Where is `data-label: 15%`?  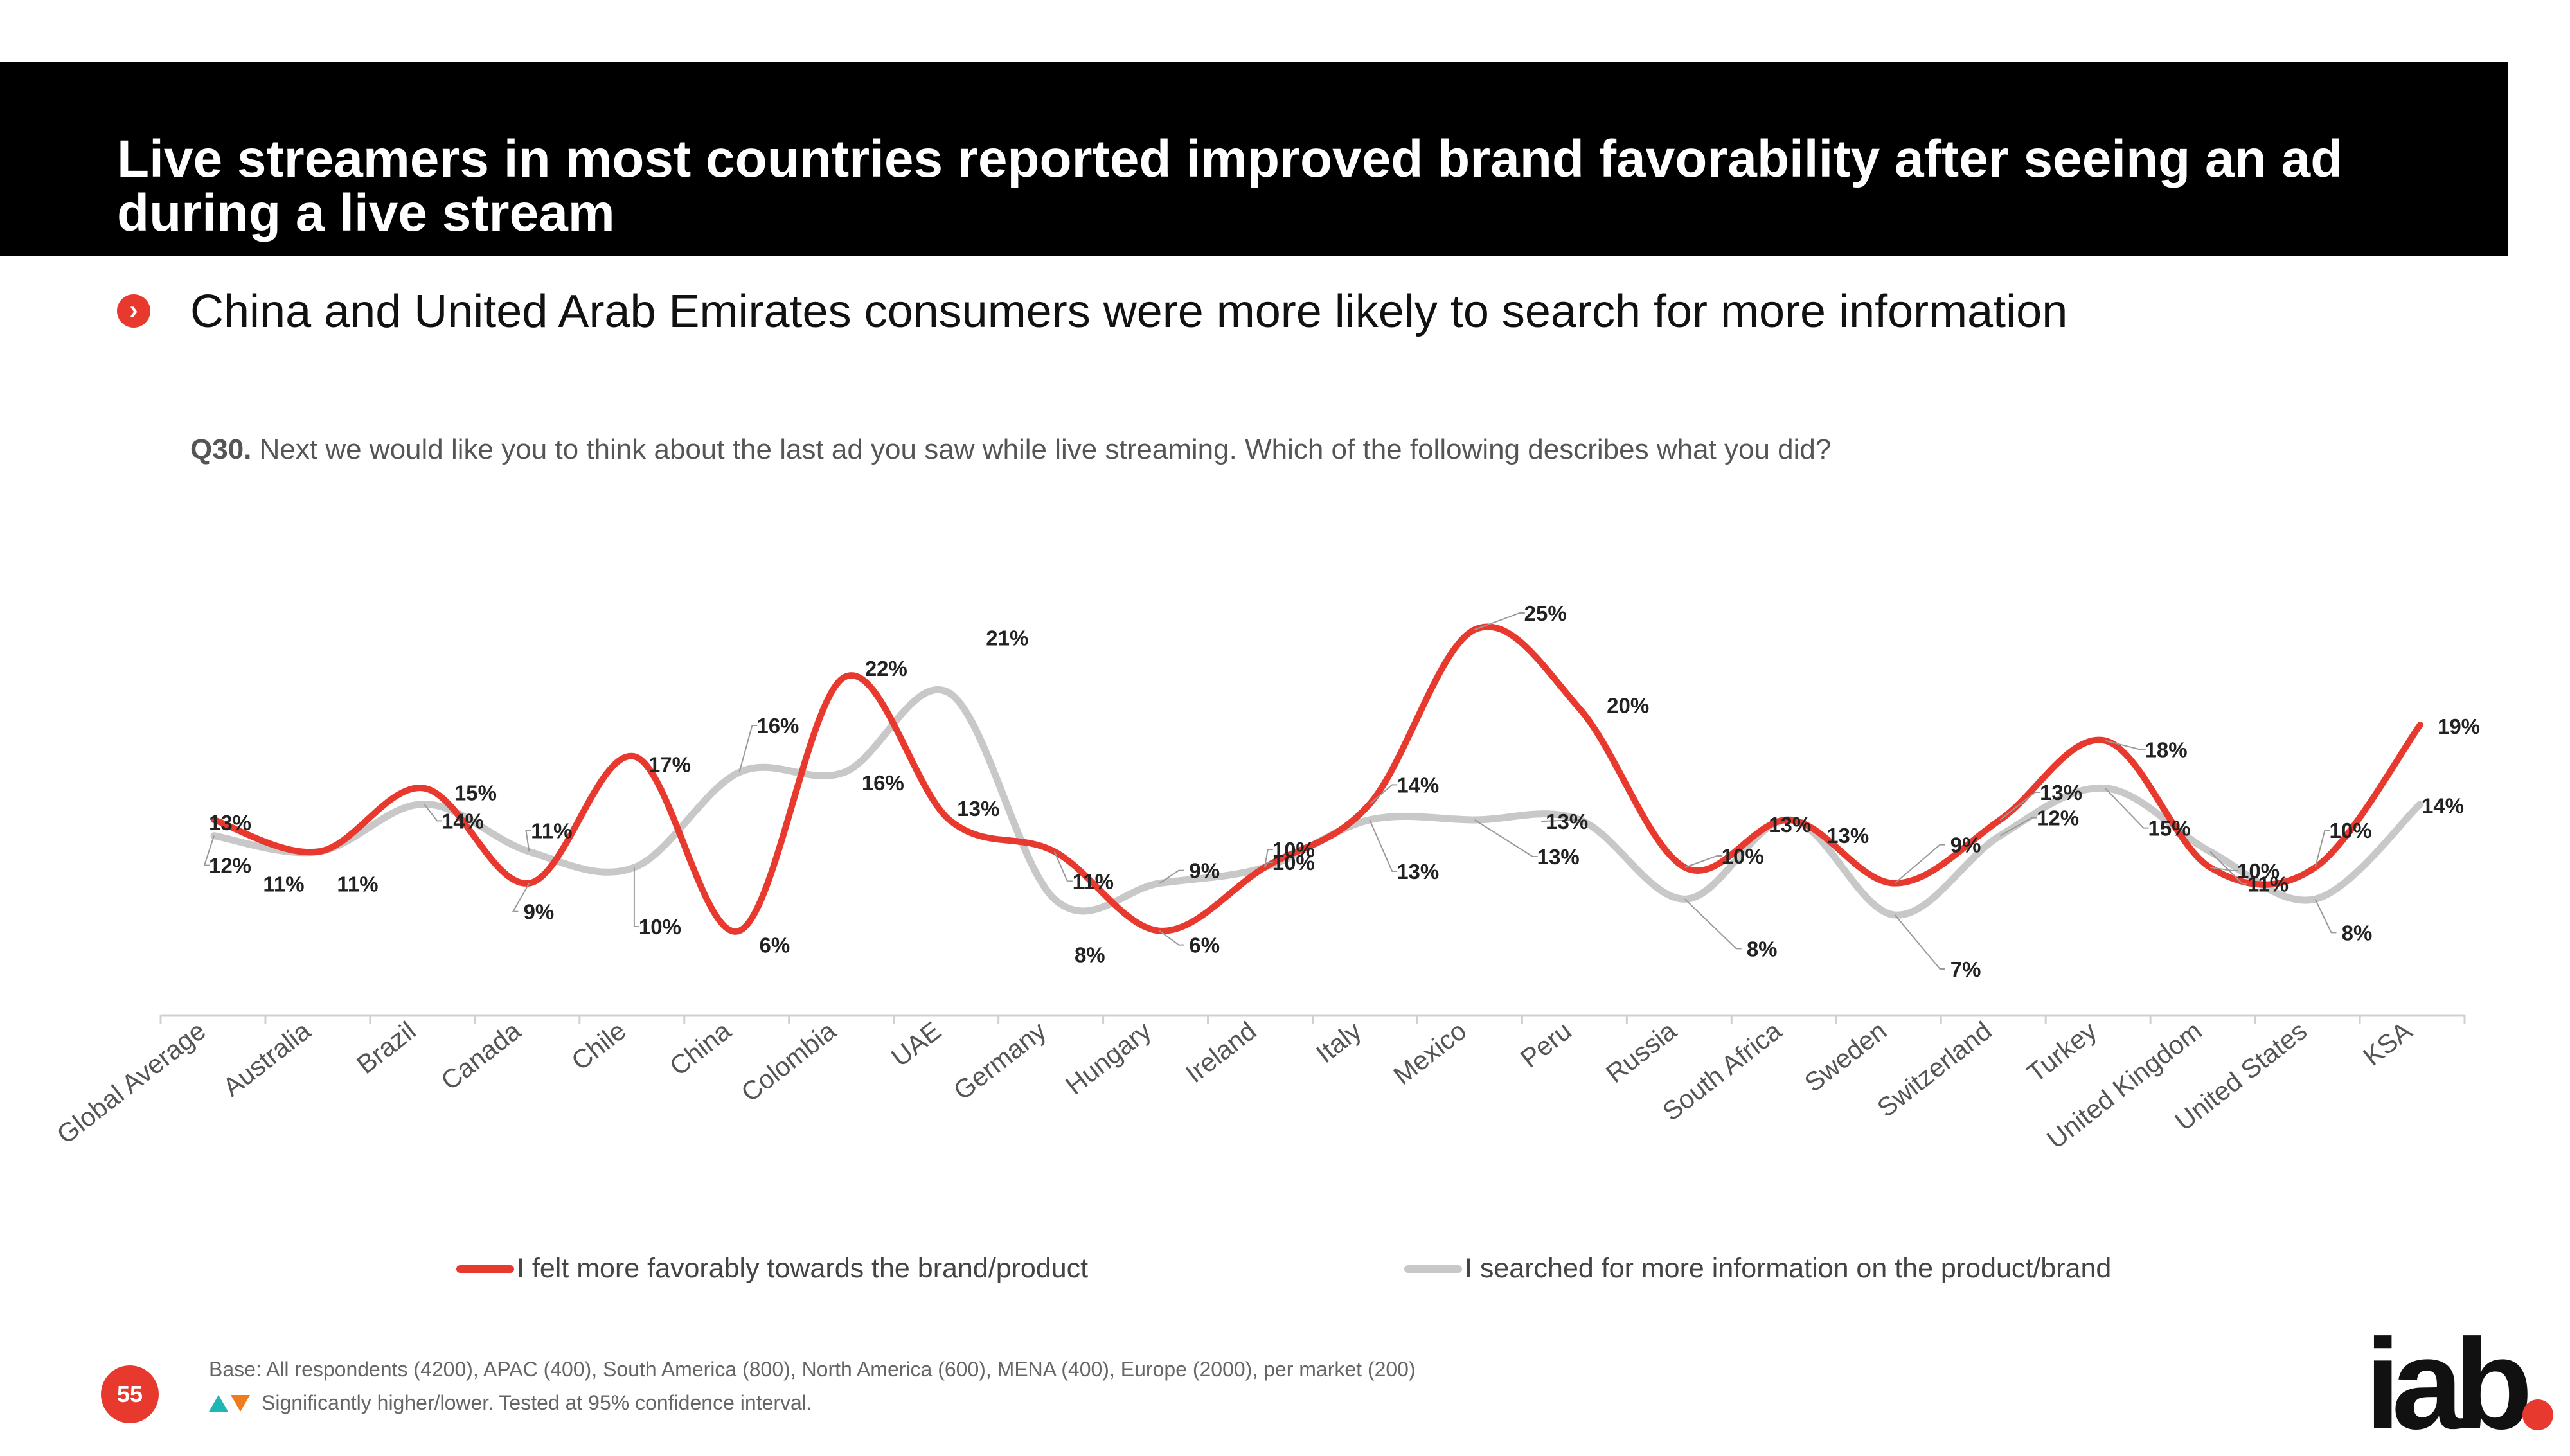 data-label: 15% is located at coordinates (476, 793).